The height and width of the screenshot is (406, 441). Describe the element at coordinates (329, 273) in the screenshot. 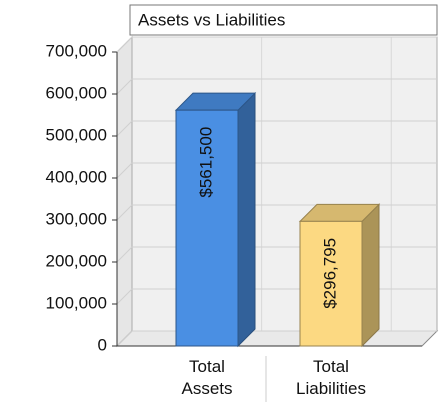

I see `value-label: $296,795` at that location.